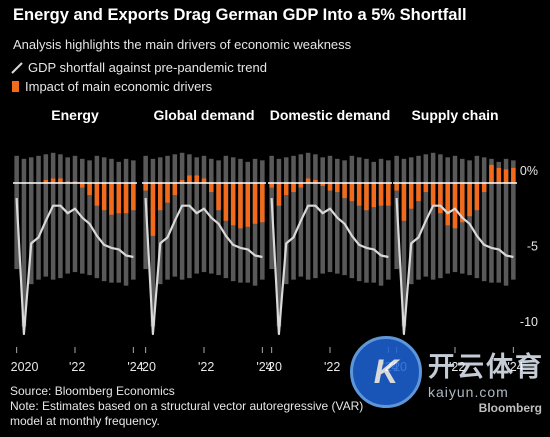 The image size is (550, 437). What do you see at coordinates (17, 67) in the screenshot?
I see `line-swatch-icon` at bounding box center [17, 67].